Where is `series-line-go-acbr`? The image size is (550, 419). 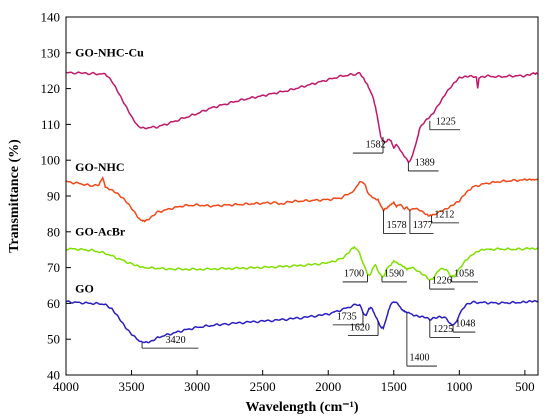
series-line-go-acbr is located at coordinates (302, 263).